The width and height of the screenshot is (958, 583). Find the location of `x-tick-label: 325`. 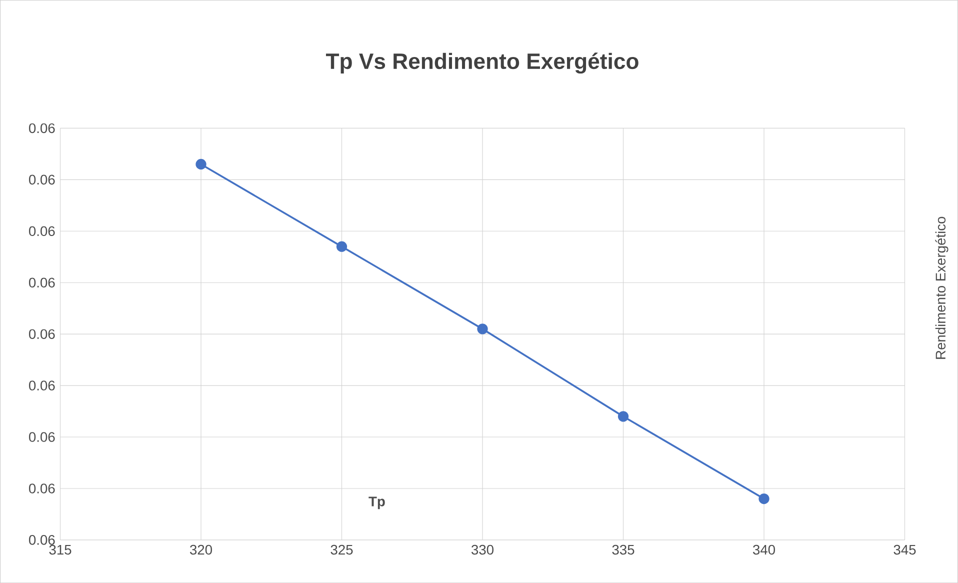

x-tick-label: 325 is located at coordinates (341, 549).